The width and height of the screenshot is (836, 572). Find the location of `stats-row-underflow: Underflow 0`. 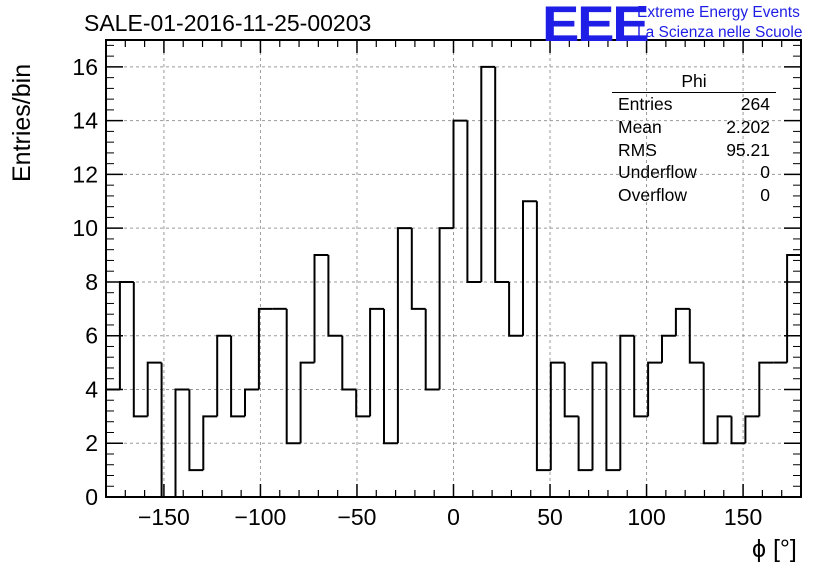

stats-row-underflow: Underflow 0 is located at coordinates (694, 172).